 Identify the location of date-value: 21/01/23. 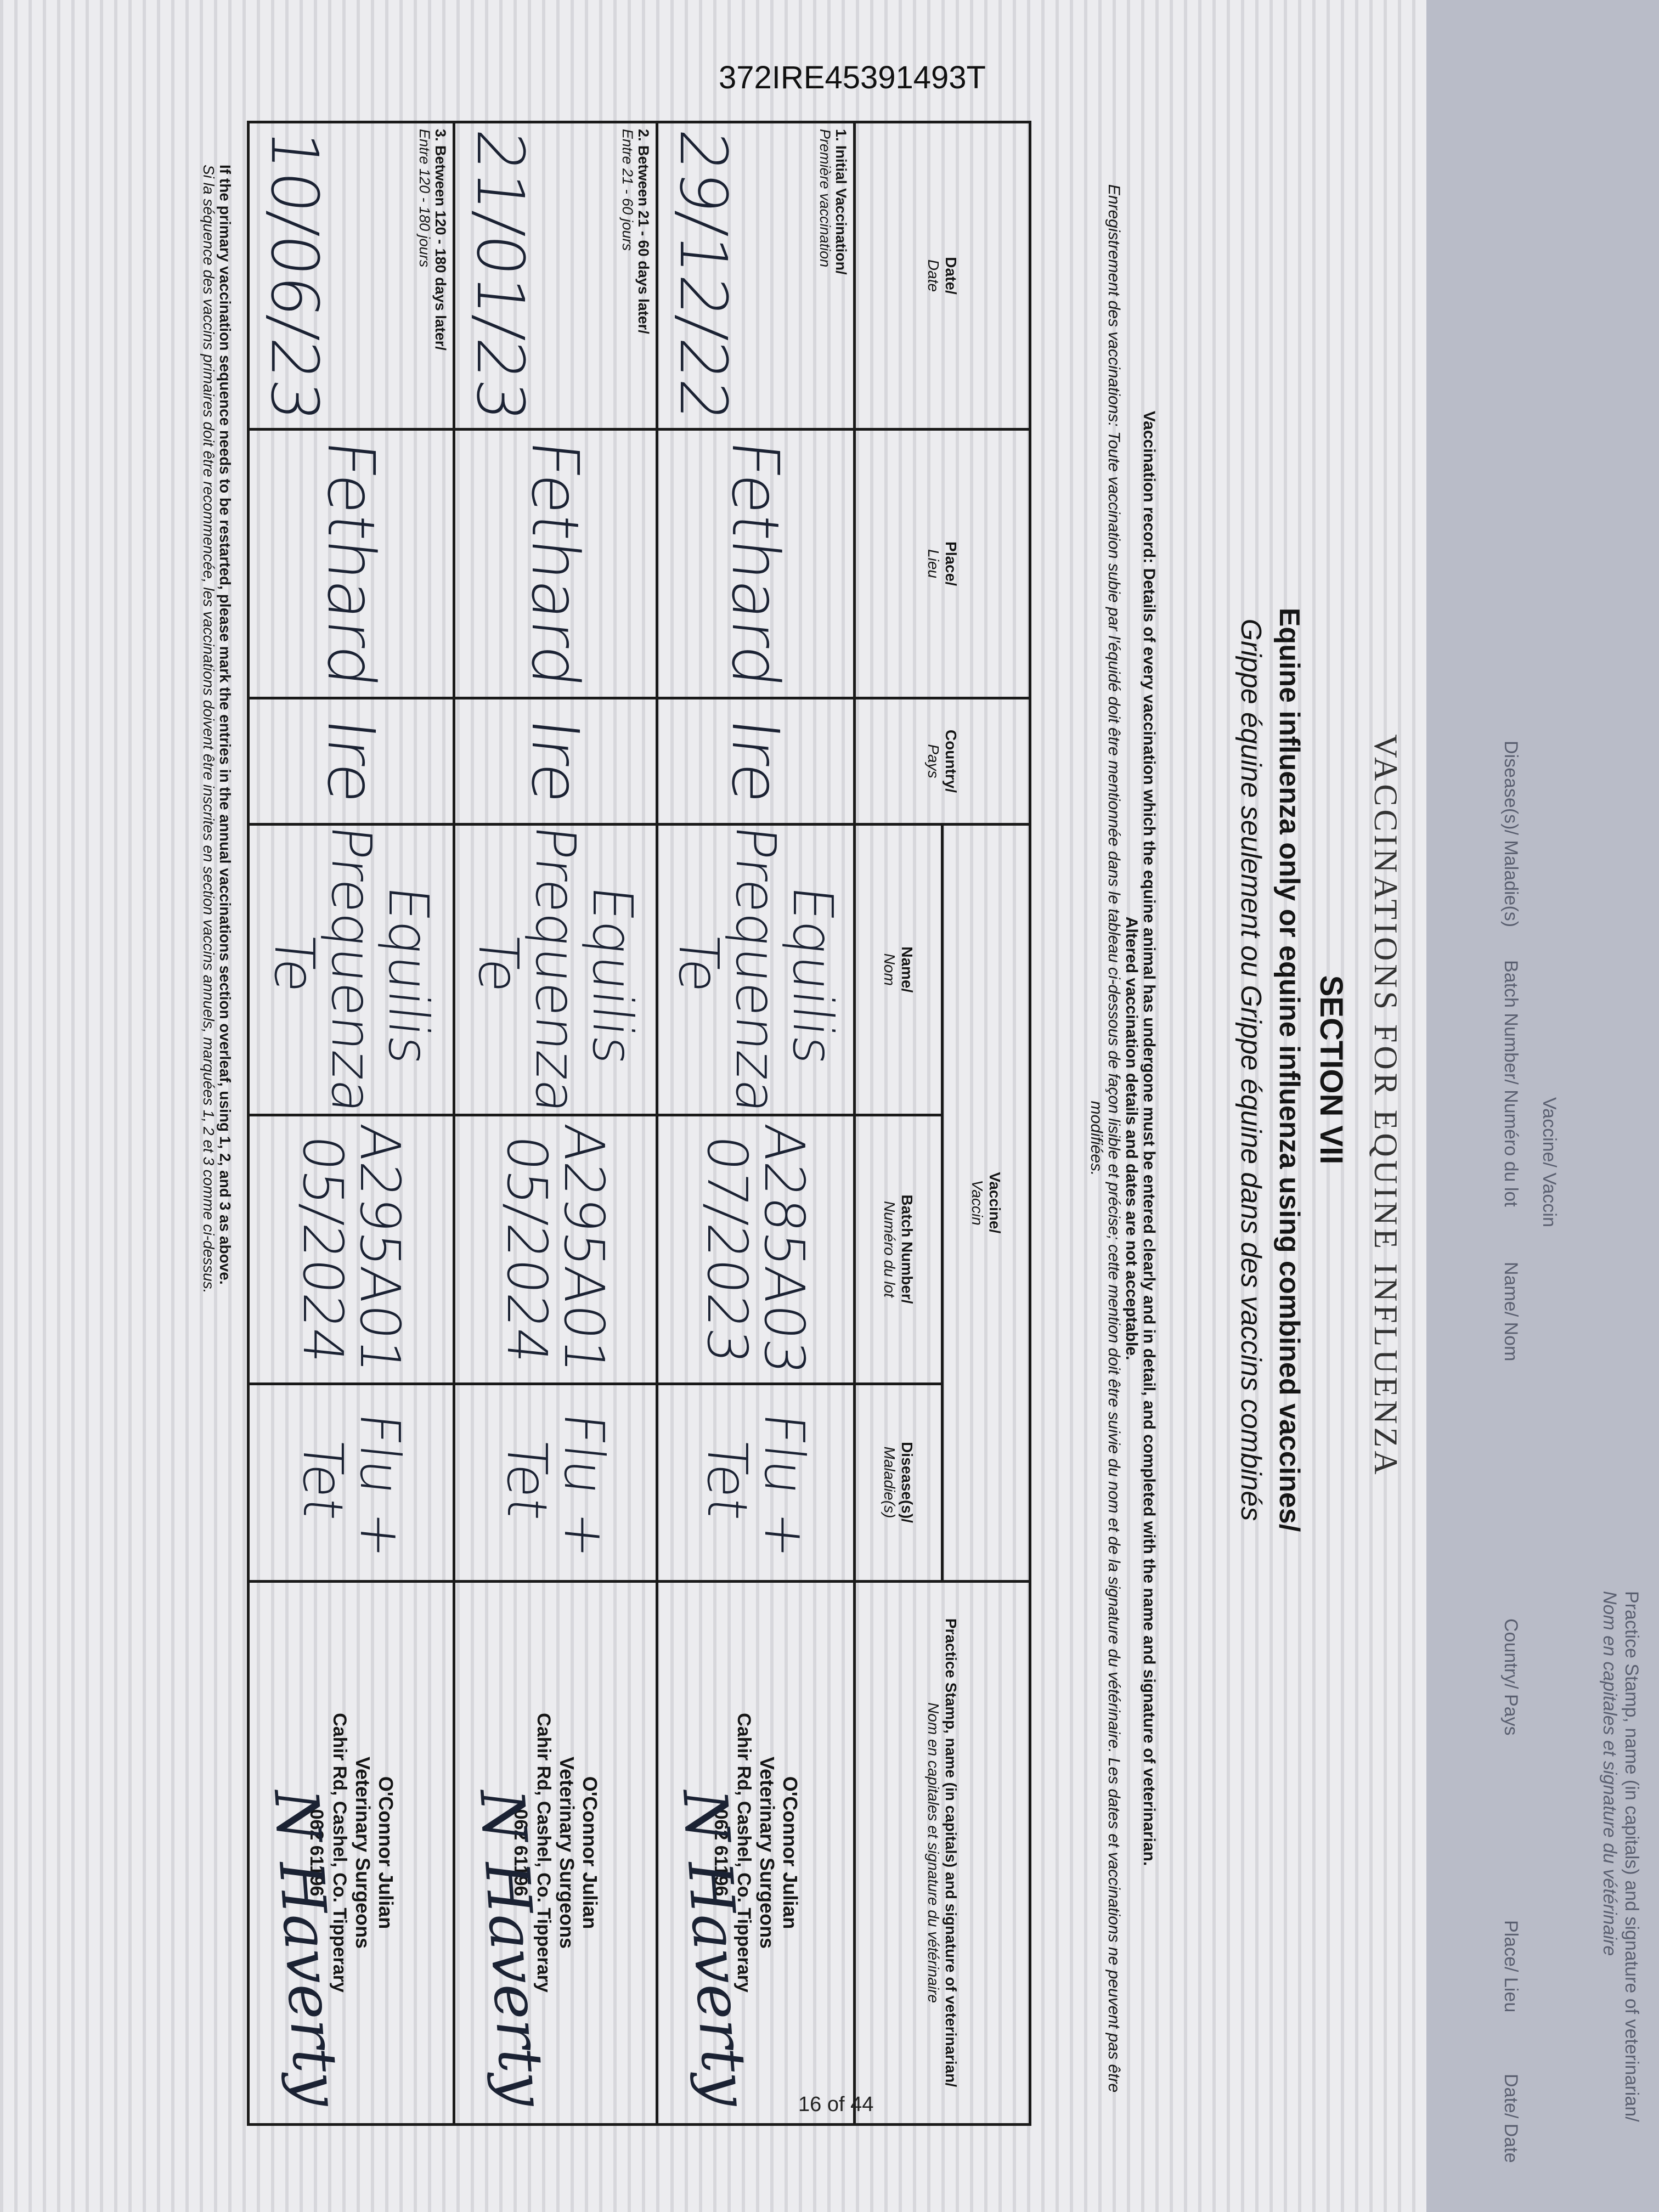
(500, 275).